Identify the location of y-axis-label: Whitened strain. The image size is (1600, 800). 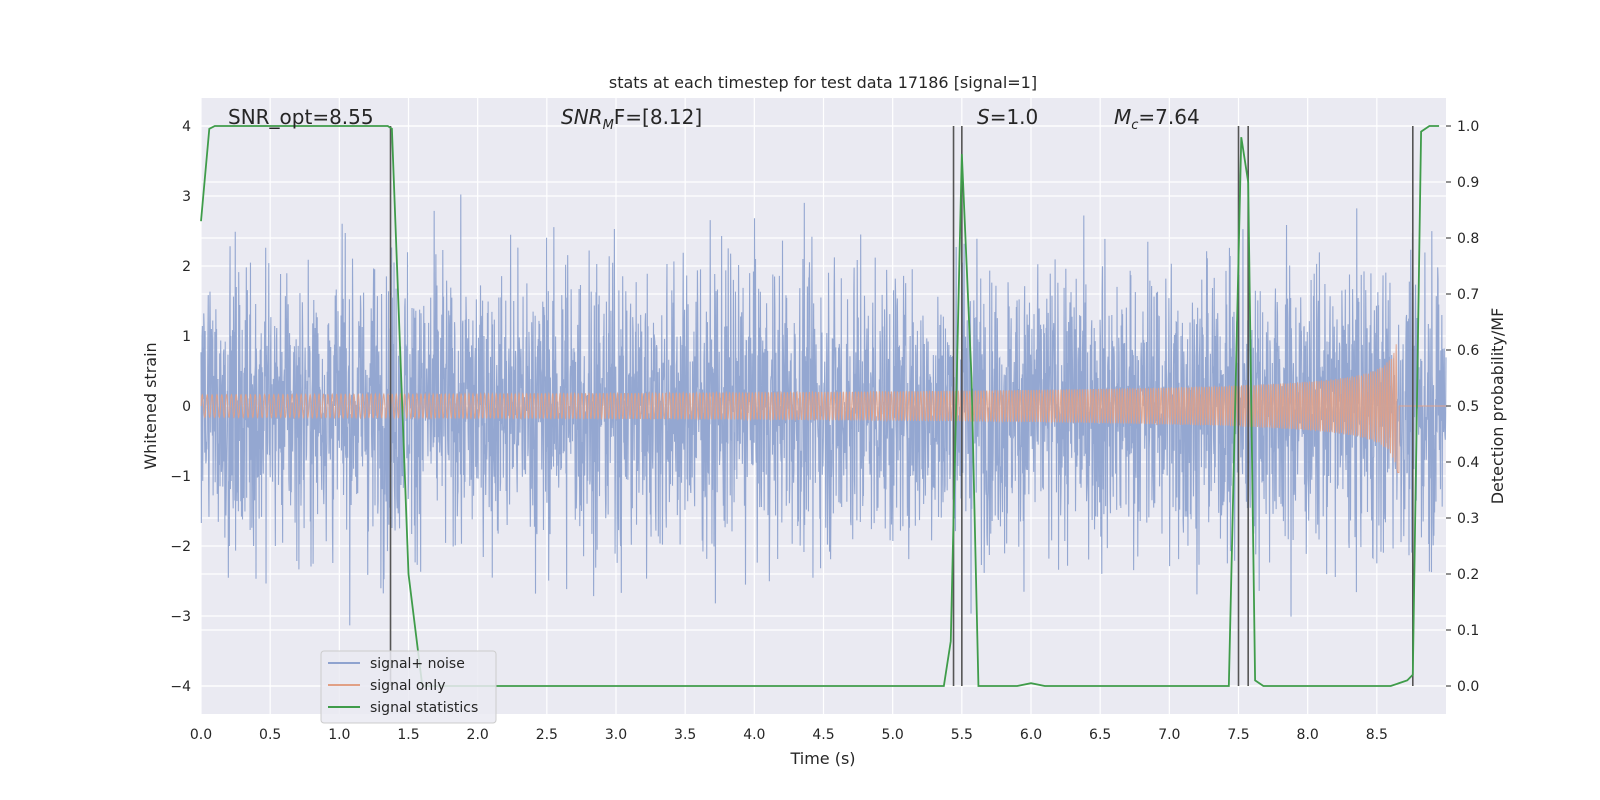
(150, 405).